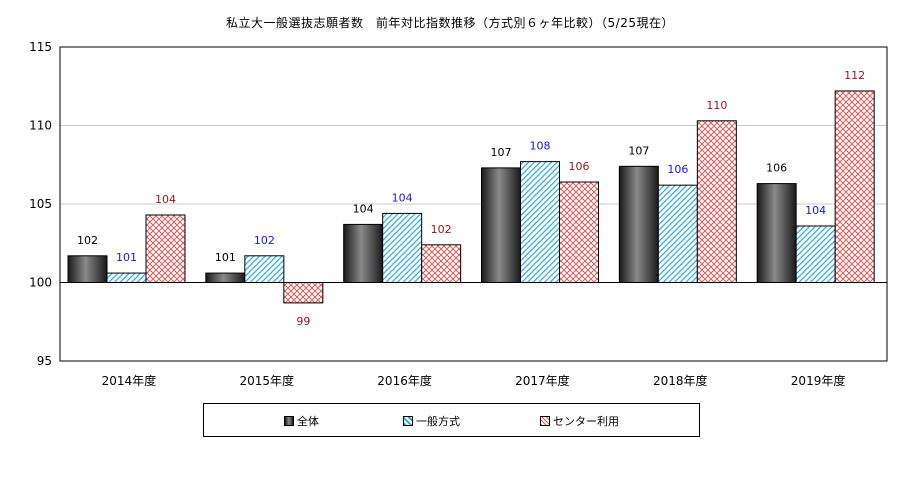 Image resolution: width=900 pixels, height=479 pixels. Describe the element at coordinates (540, 146) in the screenshot. I see `data-label: 108` at that location.